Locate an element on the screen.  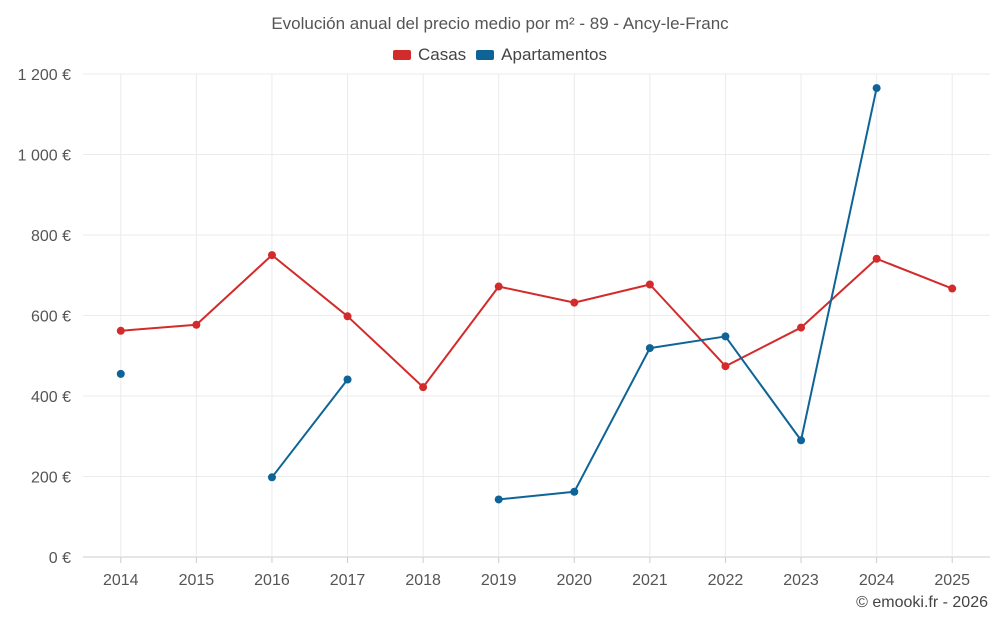
y-tick-label: 1 000 € is located at coordinates (44, 156).